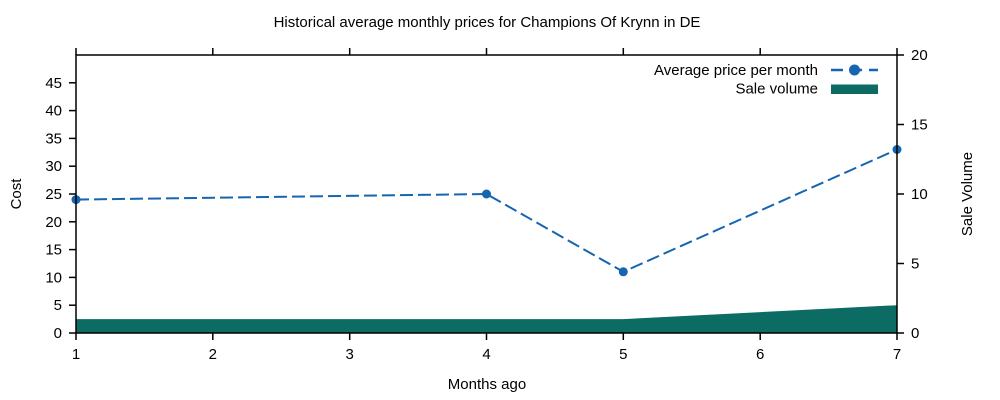 The height and width of the screenshot is (400, 1000). I want to click on sale-volume-area, so click(486, 319).